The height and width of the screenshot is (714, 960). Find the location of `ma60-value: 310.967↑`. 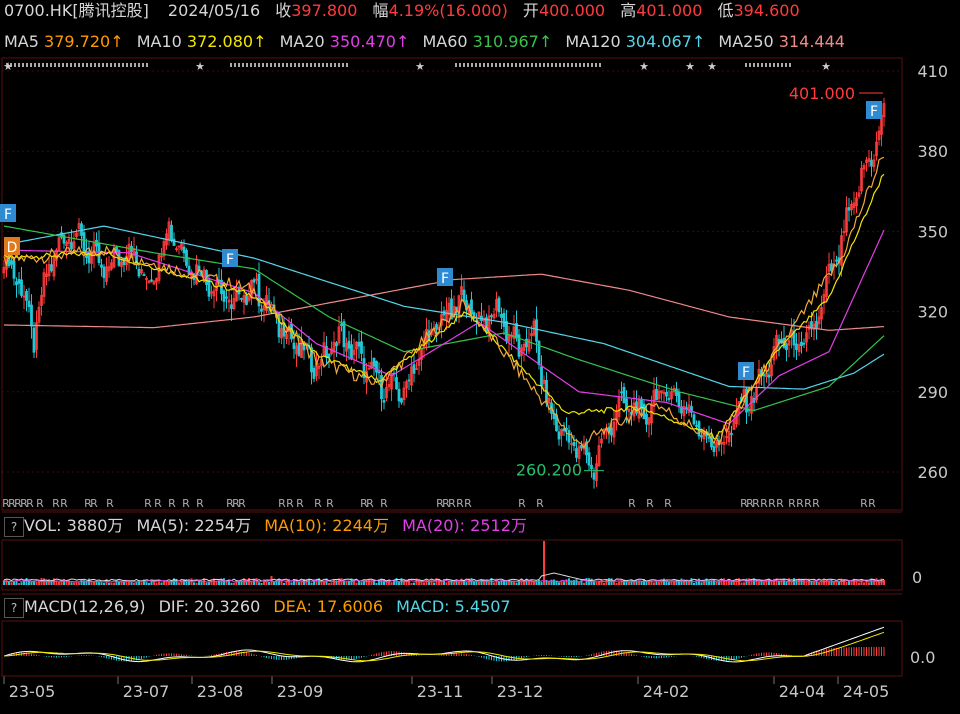

ma60-value: 310.967↑ is located at coordinates (512, 41).